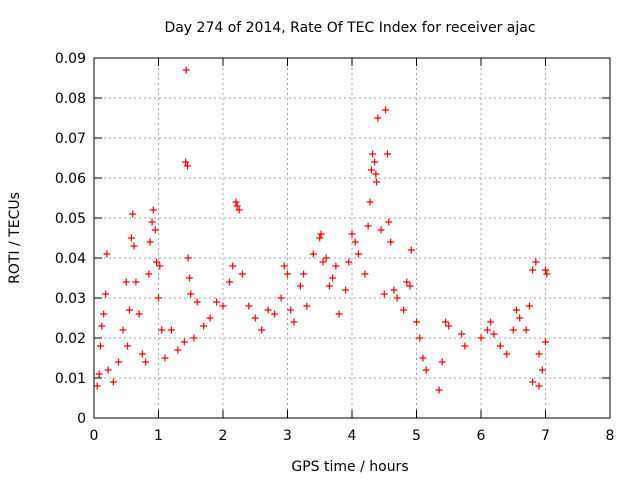 The height and width of the screenshot is (480, 640). I want to click on x-tick-label: 8, so click(610, 436).